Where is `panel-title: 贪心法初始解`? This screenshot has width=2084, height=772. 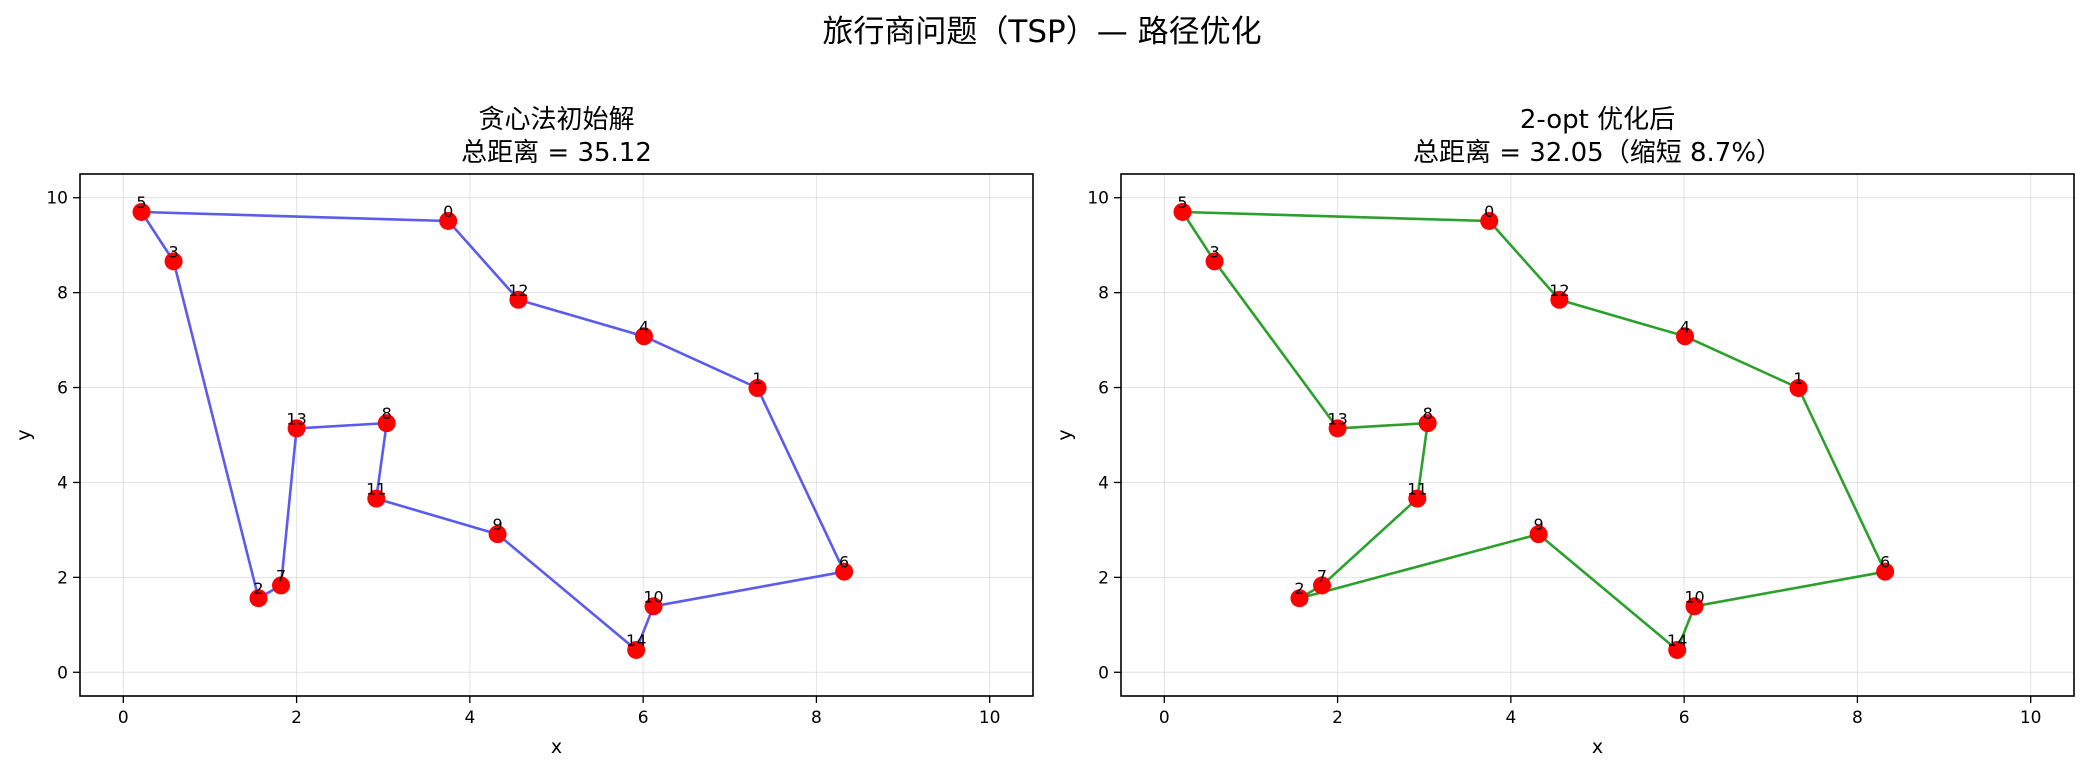
panel-title: 贪心法初始解 is located at coordinates (556, 120).